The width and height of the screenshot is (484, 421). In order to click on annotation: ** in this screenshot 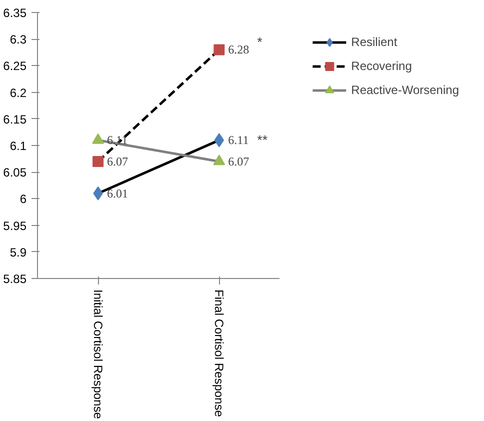, I will do `click(262, 140)`.